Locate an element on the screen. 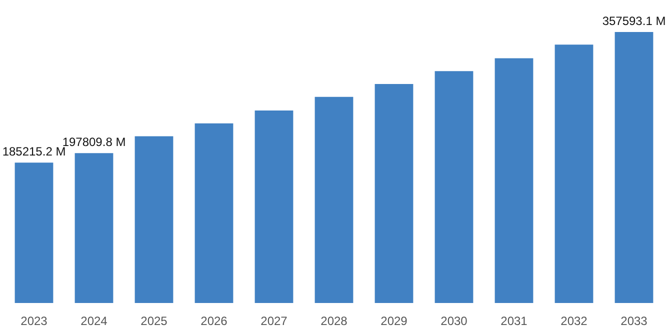  x-tick-label: 2029 is located at coordinates (394, 321).